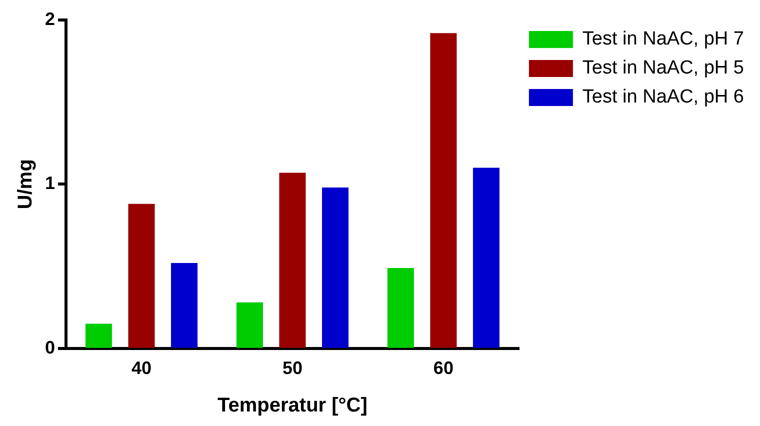 The width and height of the screenshot is (760, 426). I want to click on legend-label: Test in NaAC, pH 5, so click(663, 68).